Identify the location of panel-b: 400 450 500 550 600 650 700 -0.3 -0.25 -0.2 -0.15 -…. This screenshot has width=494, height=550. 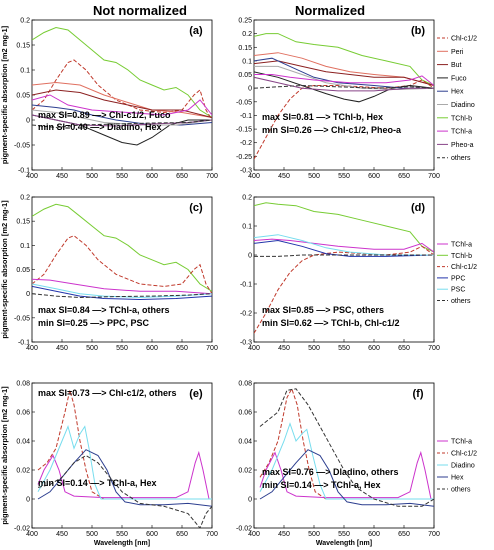
(356, 99).